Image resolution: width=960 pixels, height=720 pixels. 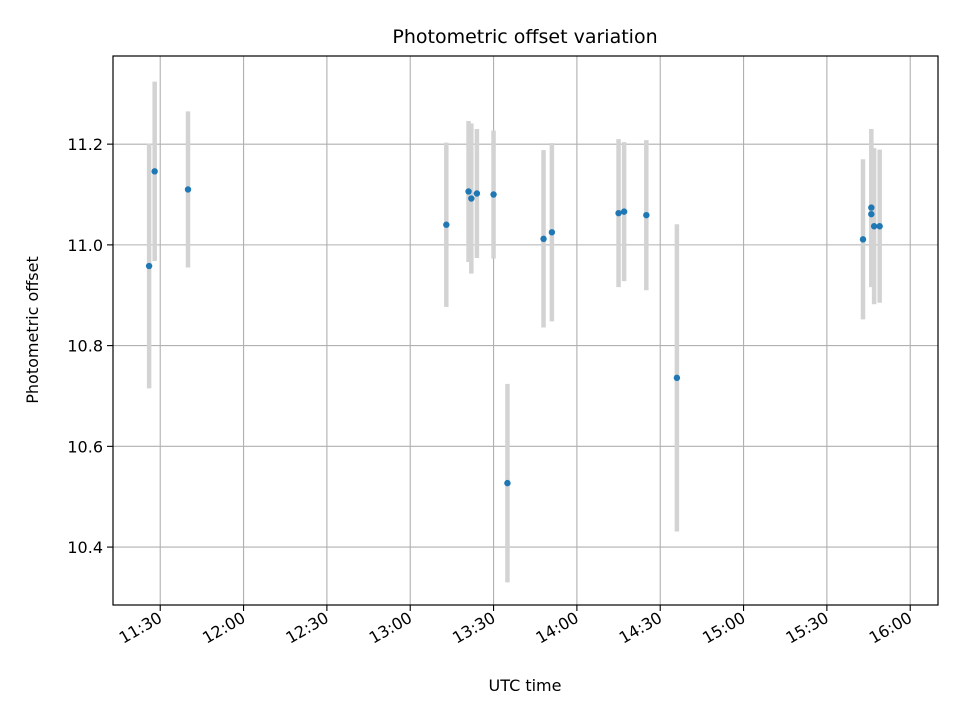 What do you see at coordinates (524, 37) in the screenshot?
I see `chart-title: Photometric offset variation` at bounding box center [524, 37].